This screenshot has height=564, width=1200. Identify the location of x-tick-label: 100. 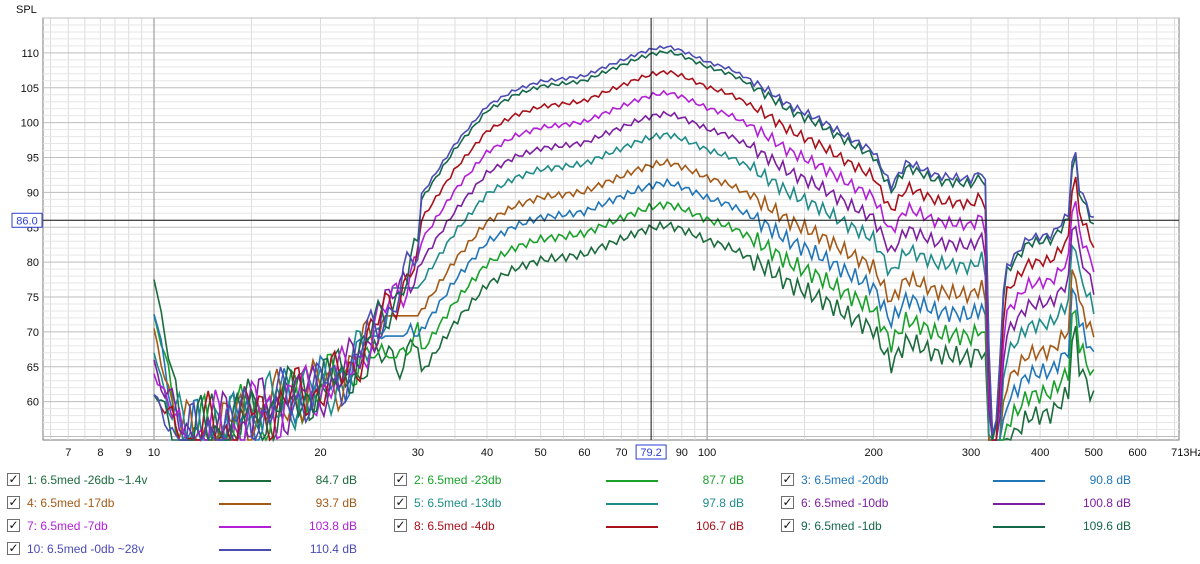
(707, 453).